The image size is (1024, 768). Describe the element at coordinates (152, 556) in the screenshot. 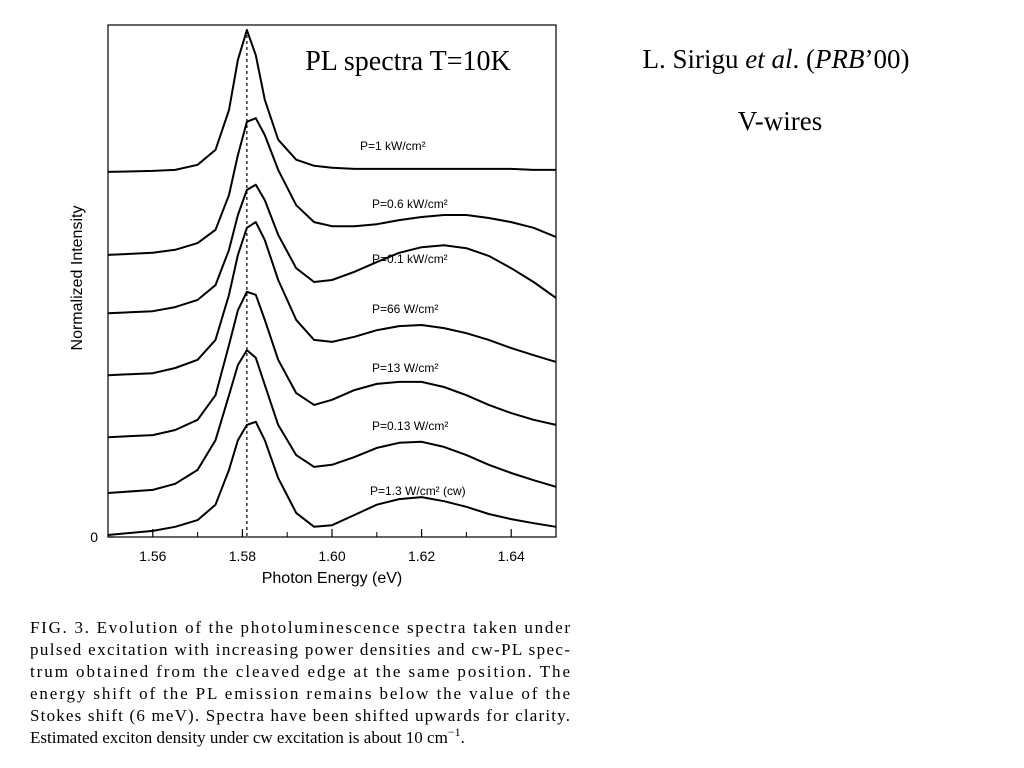

I see `x-tick-label: 1.56` at that location.